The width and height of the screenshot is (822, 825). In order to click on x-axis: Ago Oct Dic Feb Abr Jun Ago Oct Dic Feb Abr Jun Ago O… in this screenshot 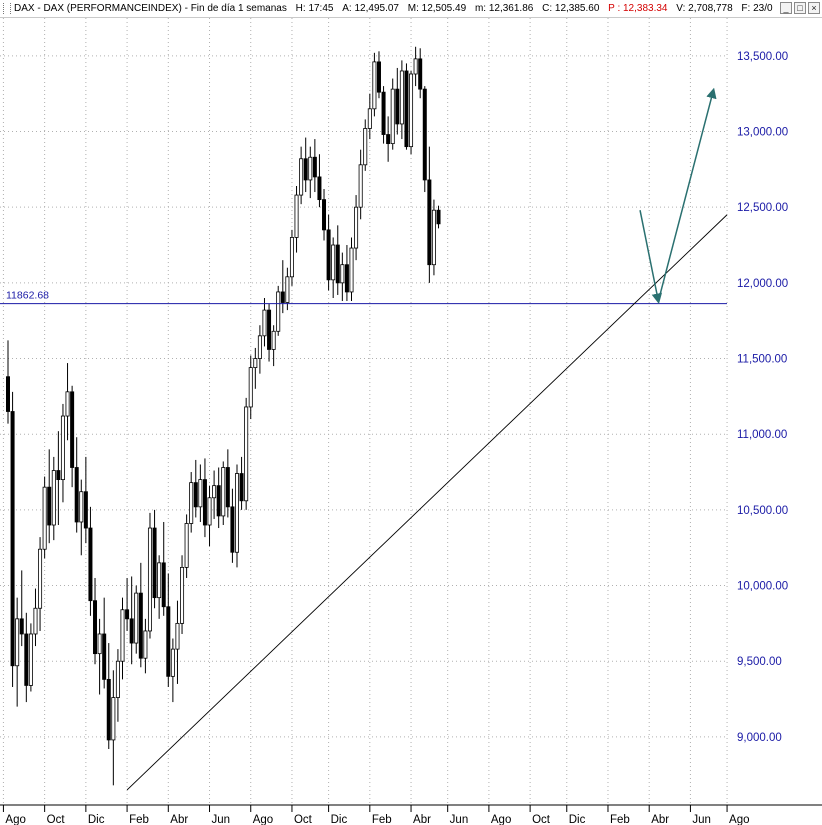, I will do `click(376, 815)`.